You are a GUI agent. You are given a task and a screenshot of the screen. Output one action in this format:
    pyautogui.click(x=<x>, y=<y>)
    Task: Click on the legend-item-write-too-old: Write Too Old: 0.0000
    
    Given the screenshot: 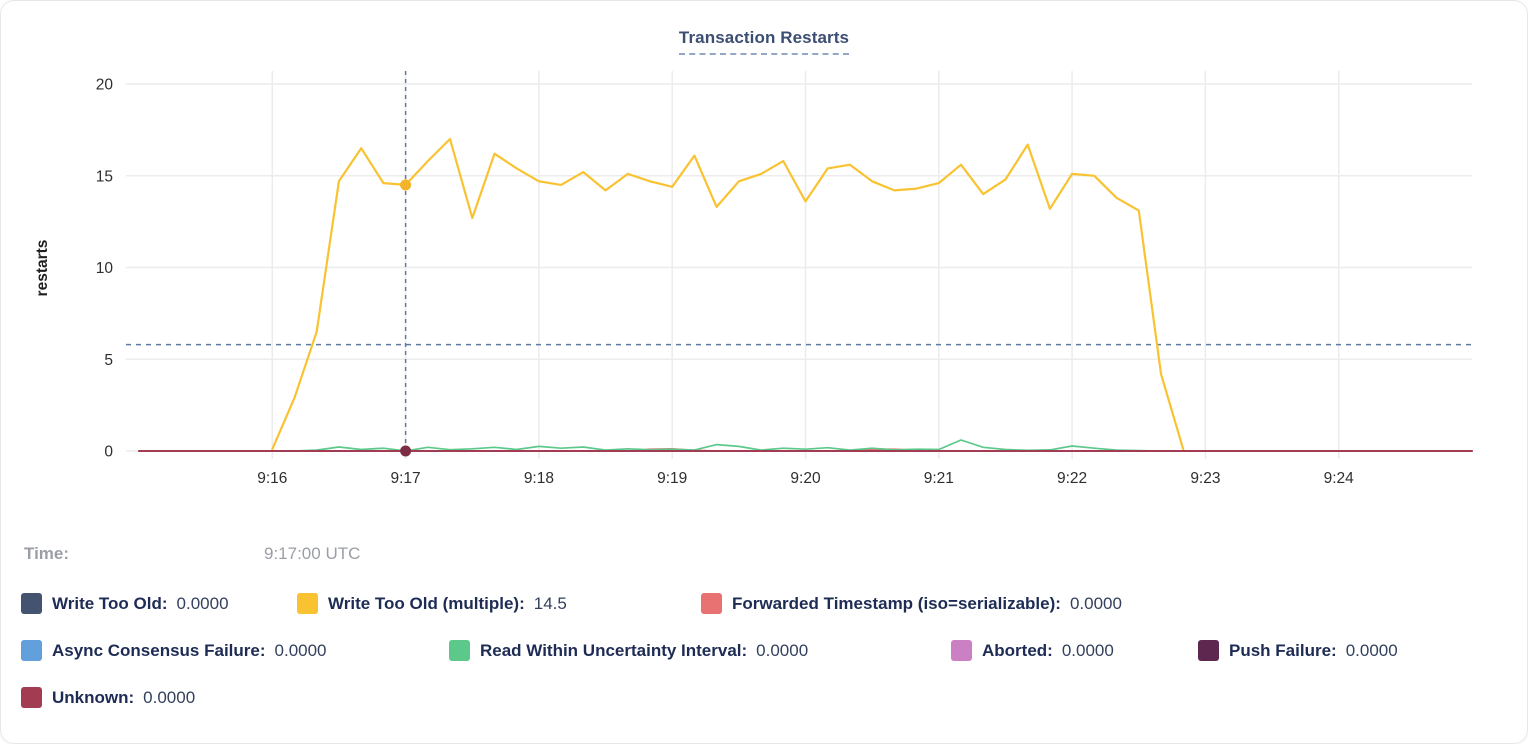 What is the action you would take?
    pyautogui.click(x=125, y=603)
    